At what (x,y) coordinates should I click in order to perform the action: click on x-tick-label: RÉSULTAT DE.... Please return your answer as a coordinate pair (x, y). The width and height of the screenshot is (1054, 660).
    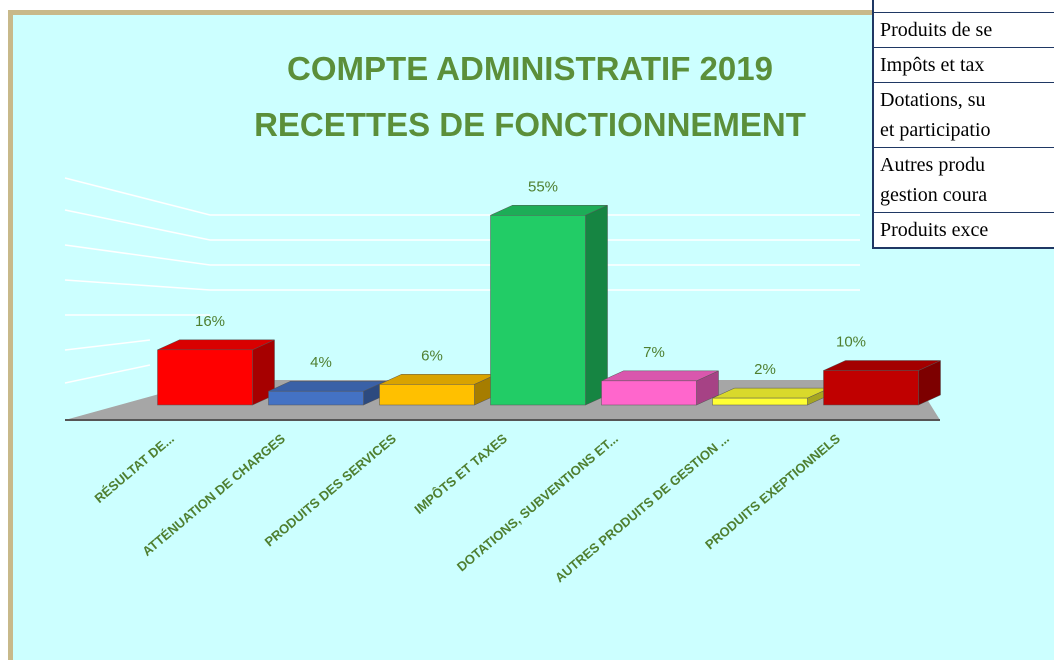
    Looking at the image, I should click on (133, 468).